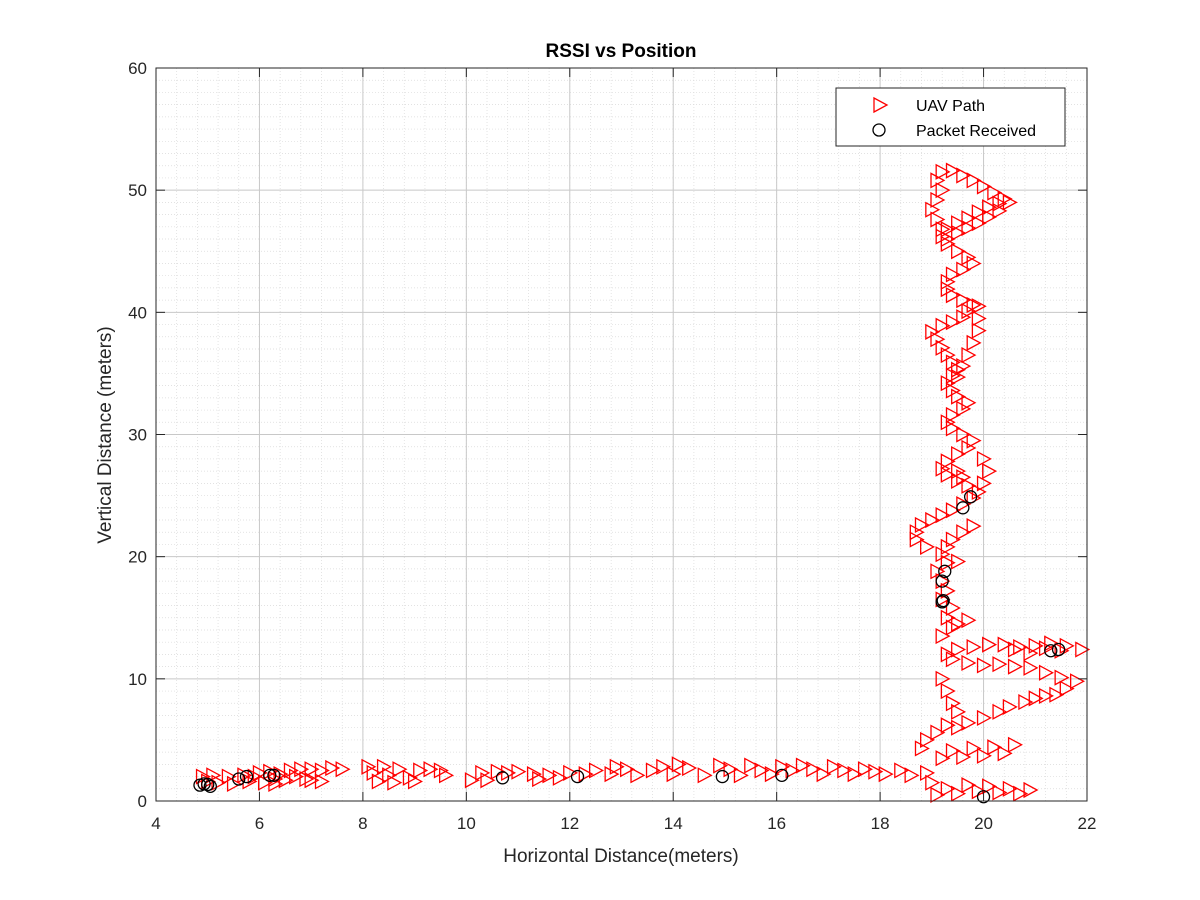 Image resolution: width=1200 pixels, height=900 pixels. What do you see at coordinates (137, 435) in the screenshot?
I see `y-tick-labels: 0 10 20 30 40 50 60` at bounding box center [137, 435].